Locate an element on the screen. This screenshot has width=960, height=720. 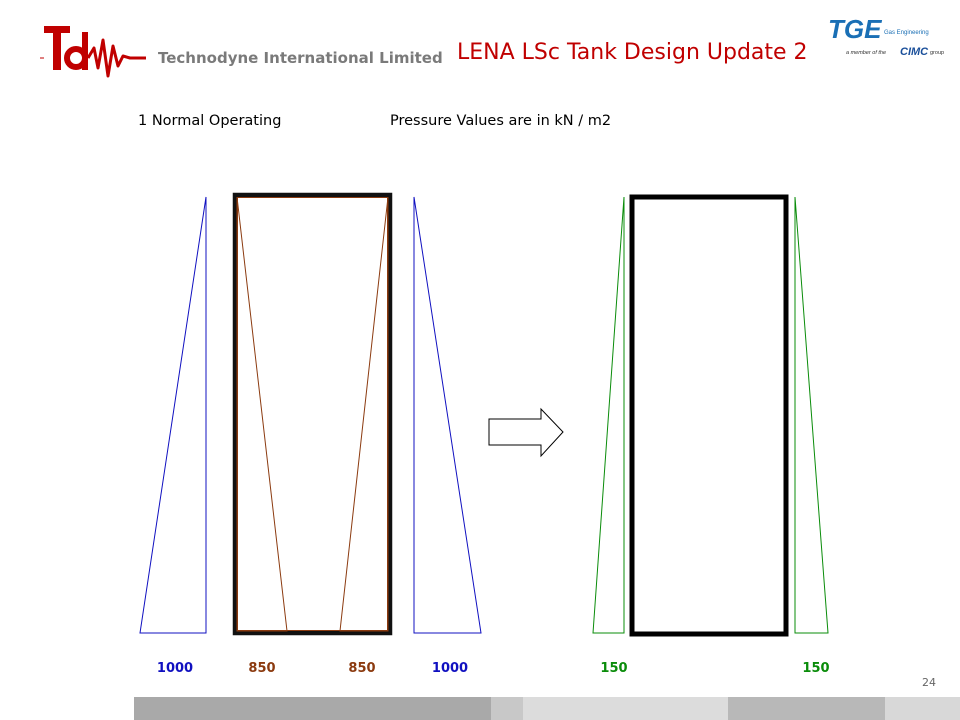
right-arrow-icon is located at coordinates (526, 432).